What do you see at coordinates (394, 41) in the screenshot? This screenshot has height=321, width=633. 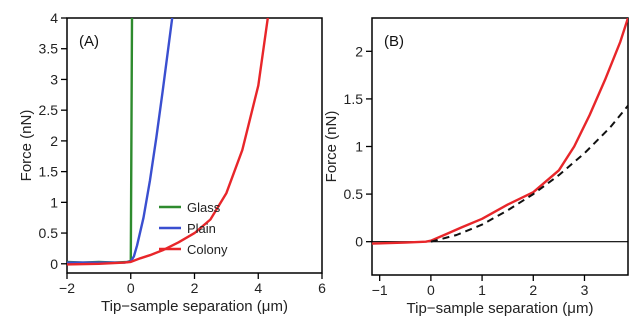 I see `panel-label: (B)` at bounding box center [394, 41].